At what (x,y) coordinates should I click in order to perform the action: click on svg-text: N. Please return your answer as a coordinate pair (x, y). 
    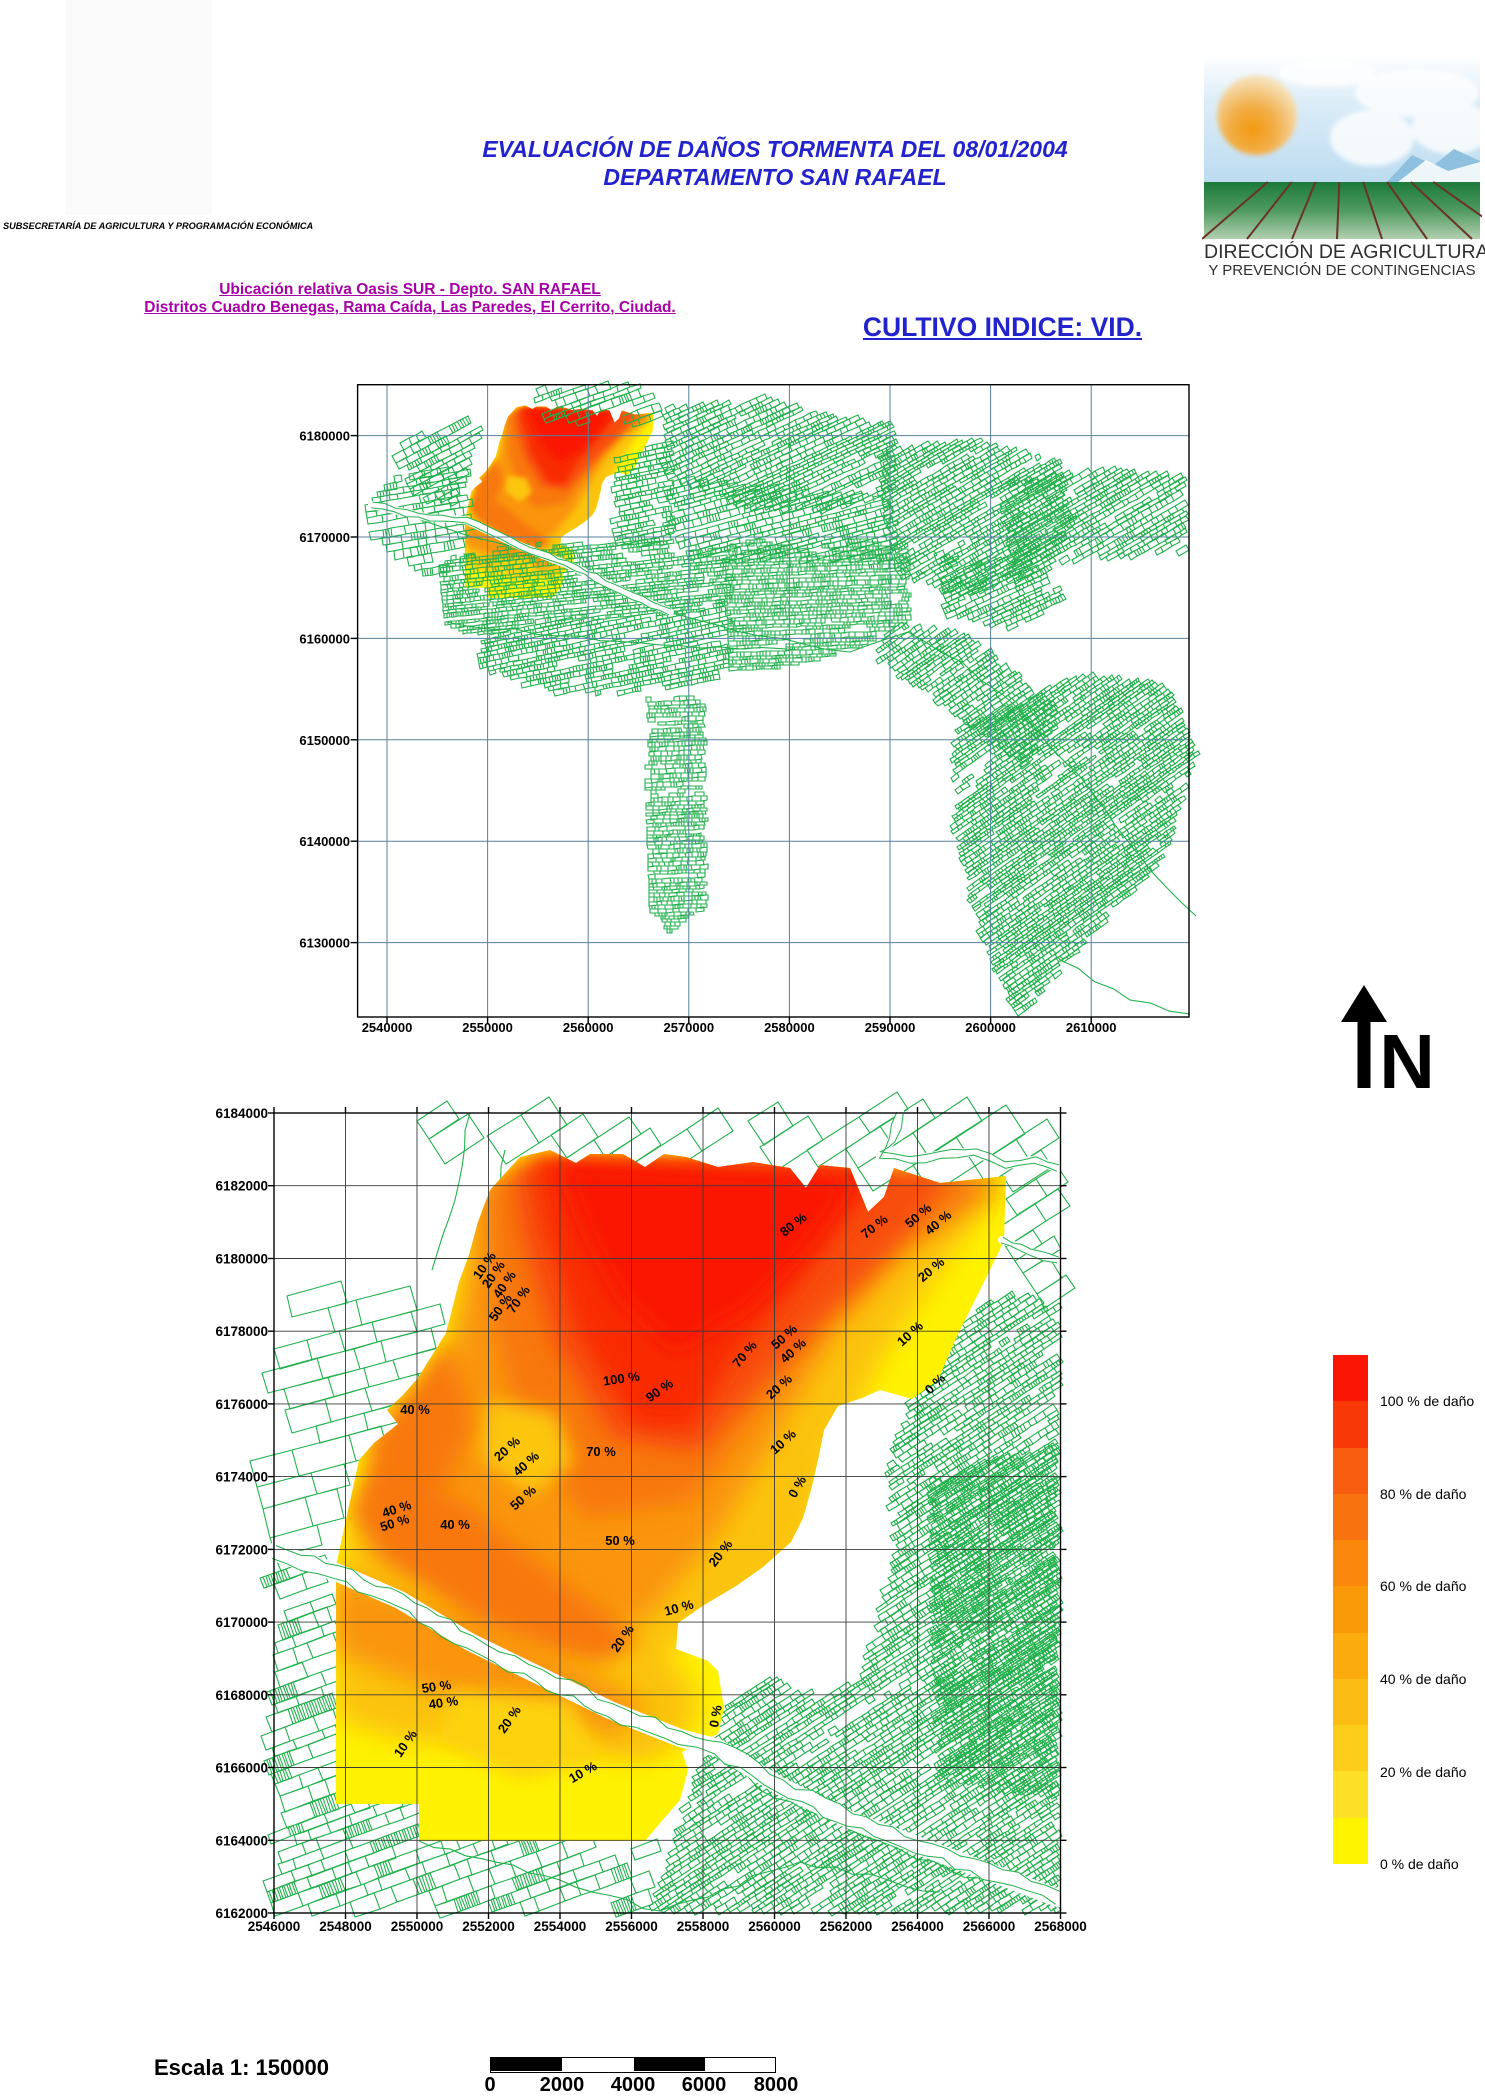
    Looking at the image, I should click on (1407, 1062).